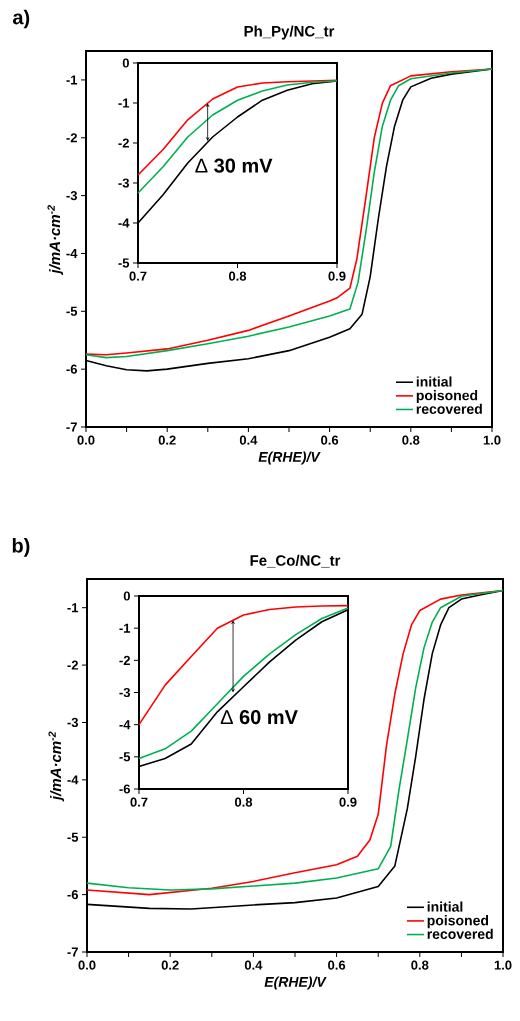 The image size is (520, 1021). I want to click on annotation: Δ 60 mV, so click(259, 717).